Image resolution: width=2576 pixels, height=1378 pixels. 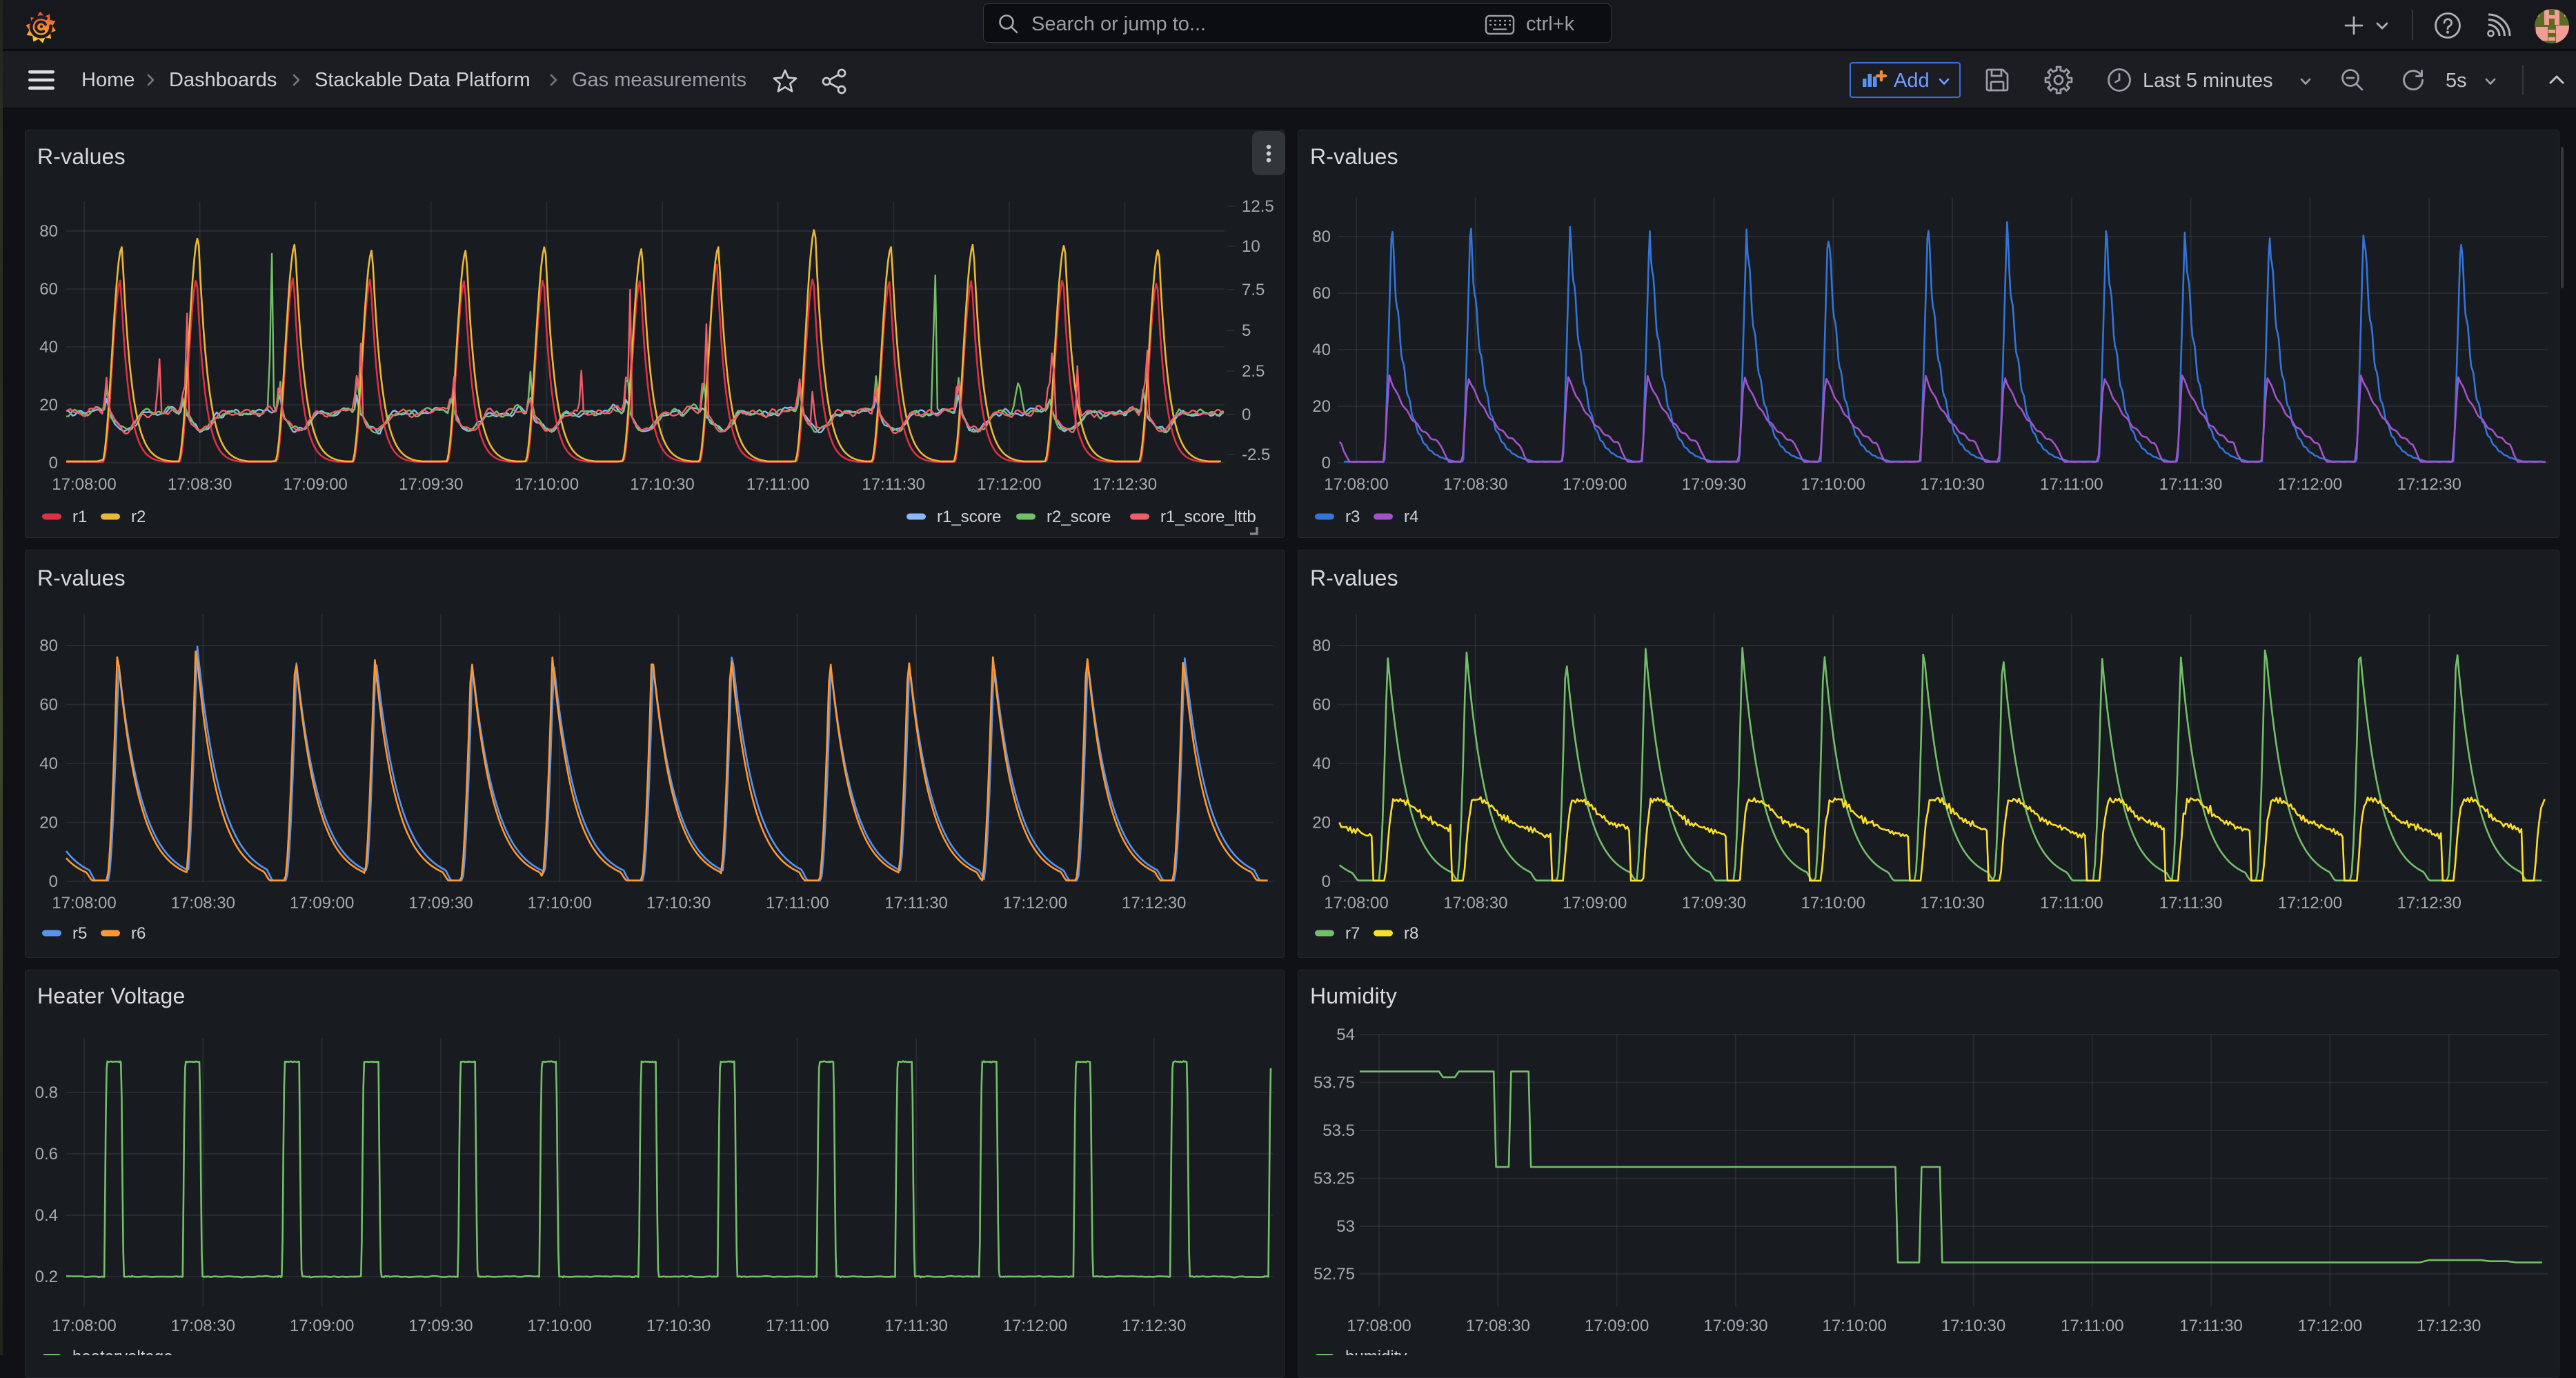 I want to click on svg-text: -2.5, so click(x=1256, y=455).